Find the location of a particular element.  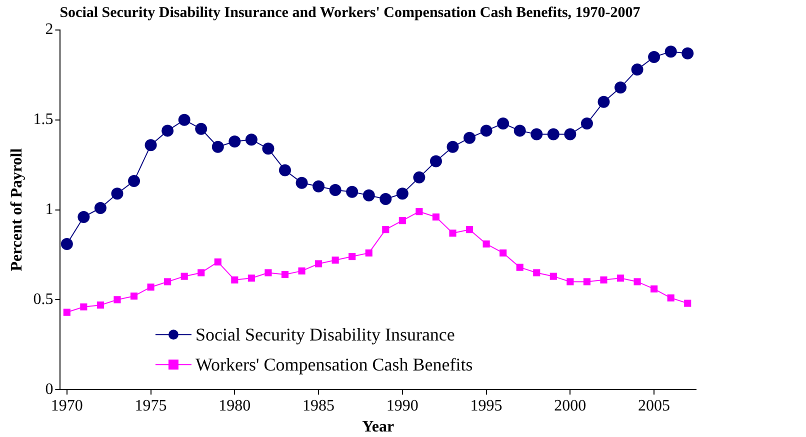

chart-title: Social Security Disability Insurance and Workers' Compensation Cash Benefits, 1970-2007 is located at coordinates (350, 12).